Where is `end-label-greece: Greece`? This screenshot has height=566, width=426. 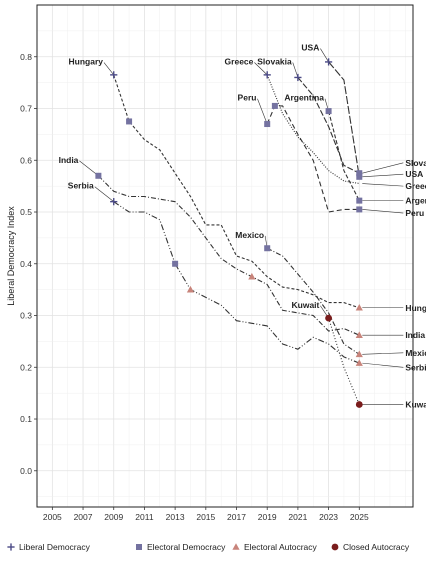 end-label-greece: Greece is located at coordinates (415, 186).